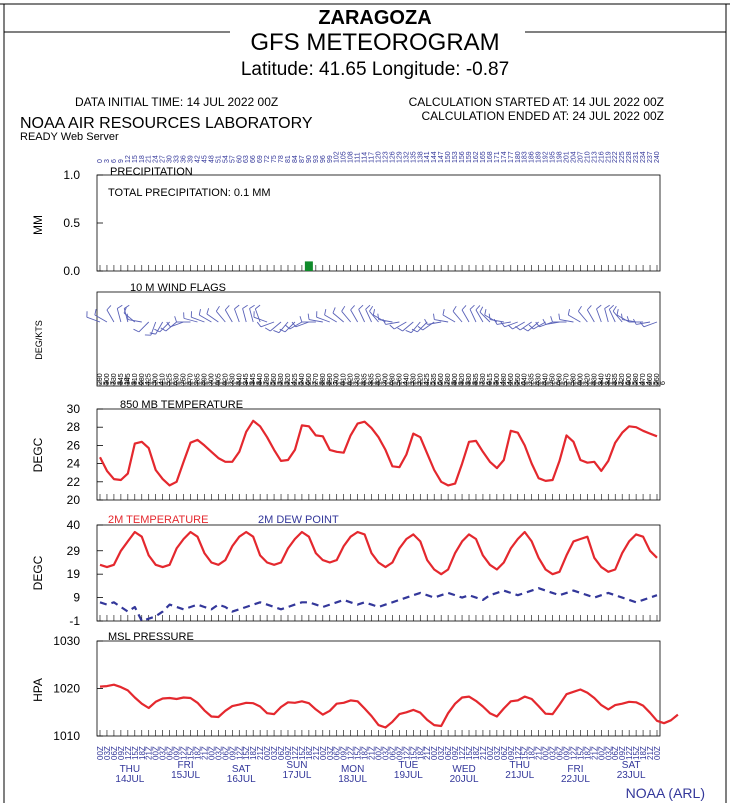  What do you see at coordinates (412, 383) in the screenshot?
I see `wind-speed-label: 3` at bounding box center [412, 383].